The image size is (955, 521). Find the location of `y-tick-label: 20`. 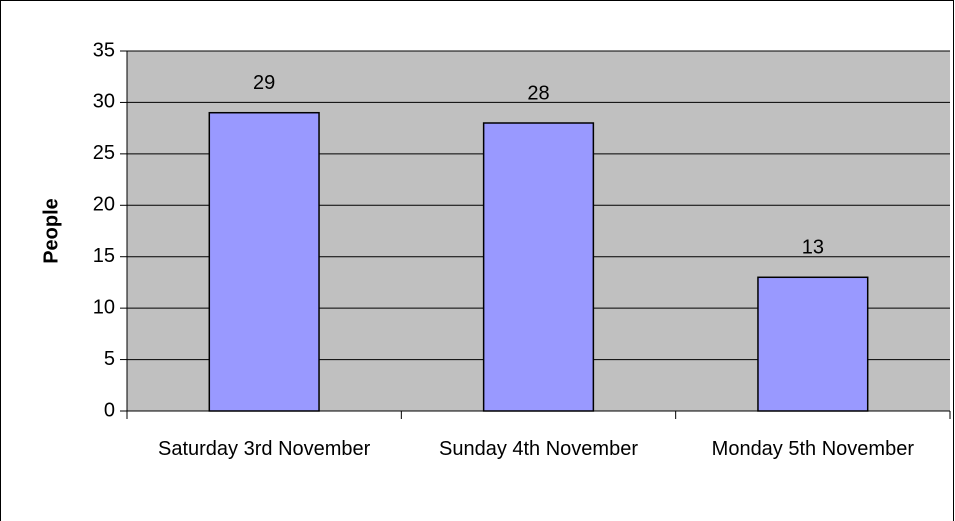

y-tick-label: 20 is located at coordinates (104, 205).